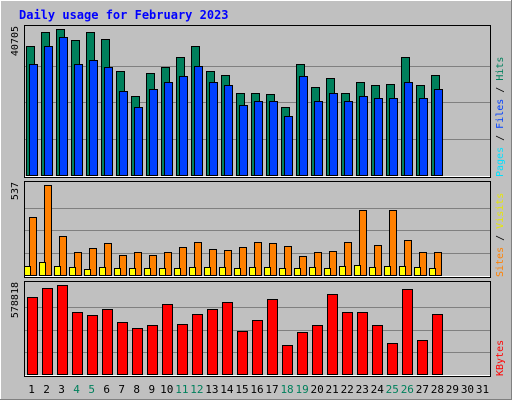 The height and width of the screenshot is (400, 512). I want to click on legend-visits: Visits, so click(500, 211).